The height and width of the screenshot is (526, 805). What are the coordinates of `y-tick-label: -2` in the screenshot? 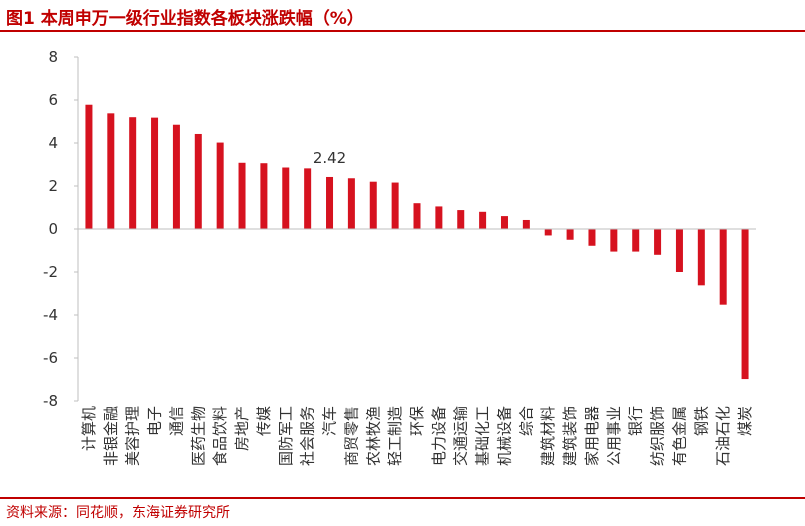 It's located at (50, 272).